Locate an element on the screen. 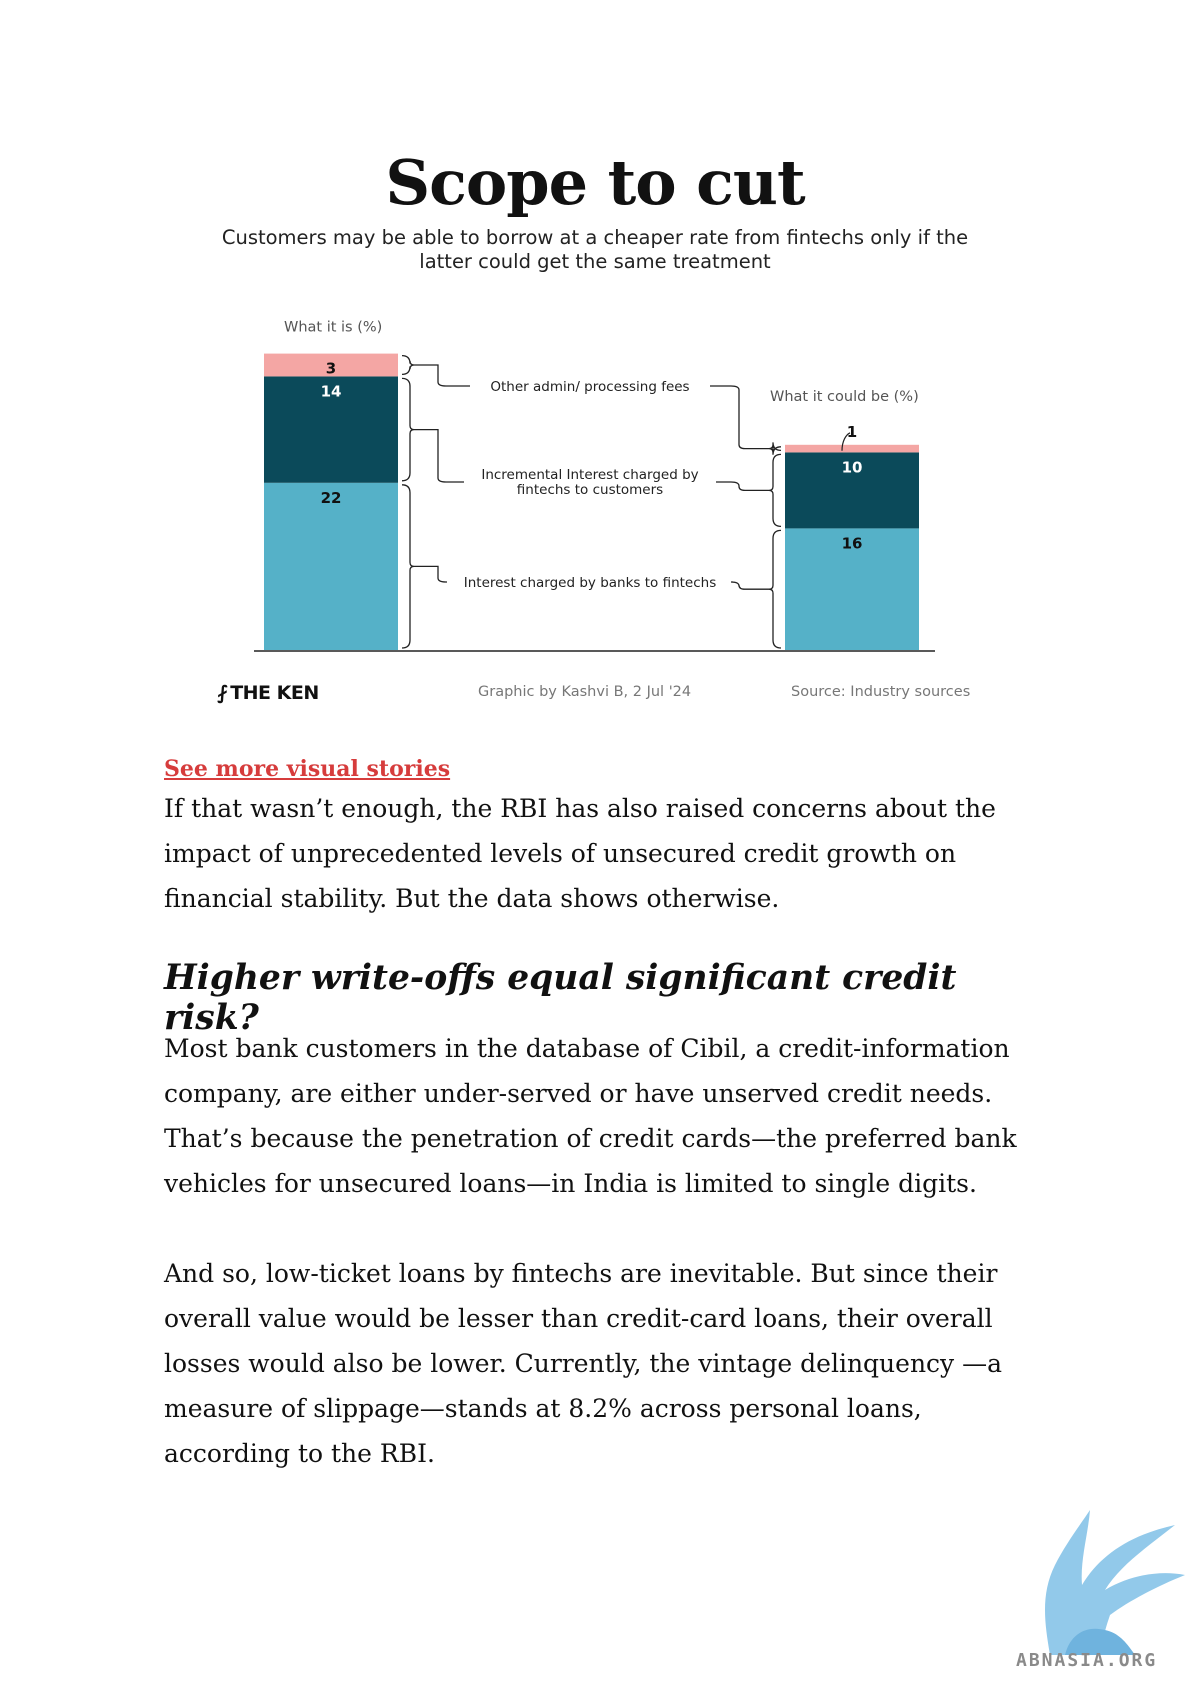  series-annotation: Other admin/ processing fees is located at coordinates (589, 387).